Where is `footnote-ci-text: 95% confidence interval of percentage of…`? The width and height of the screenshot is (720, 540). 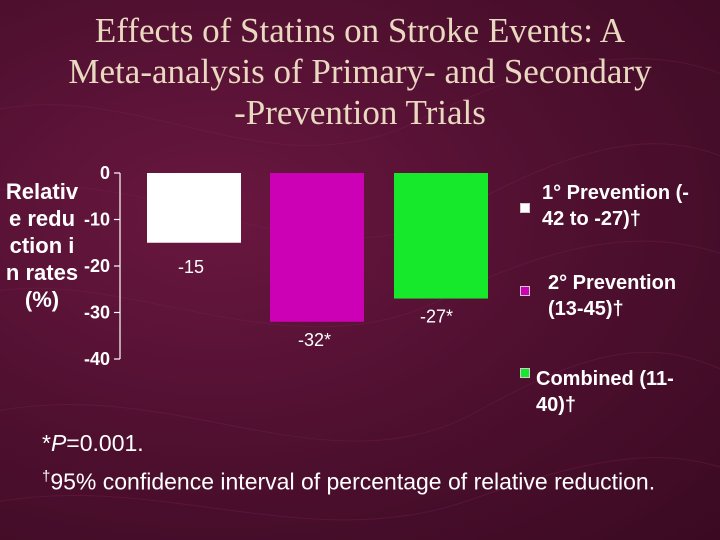
footnote-ci-text: 95% confidence interval of percentage of… is located at coordinates (353, 481).